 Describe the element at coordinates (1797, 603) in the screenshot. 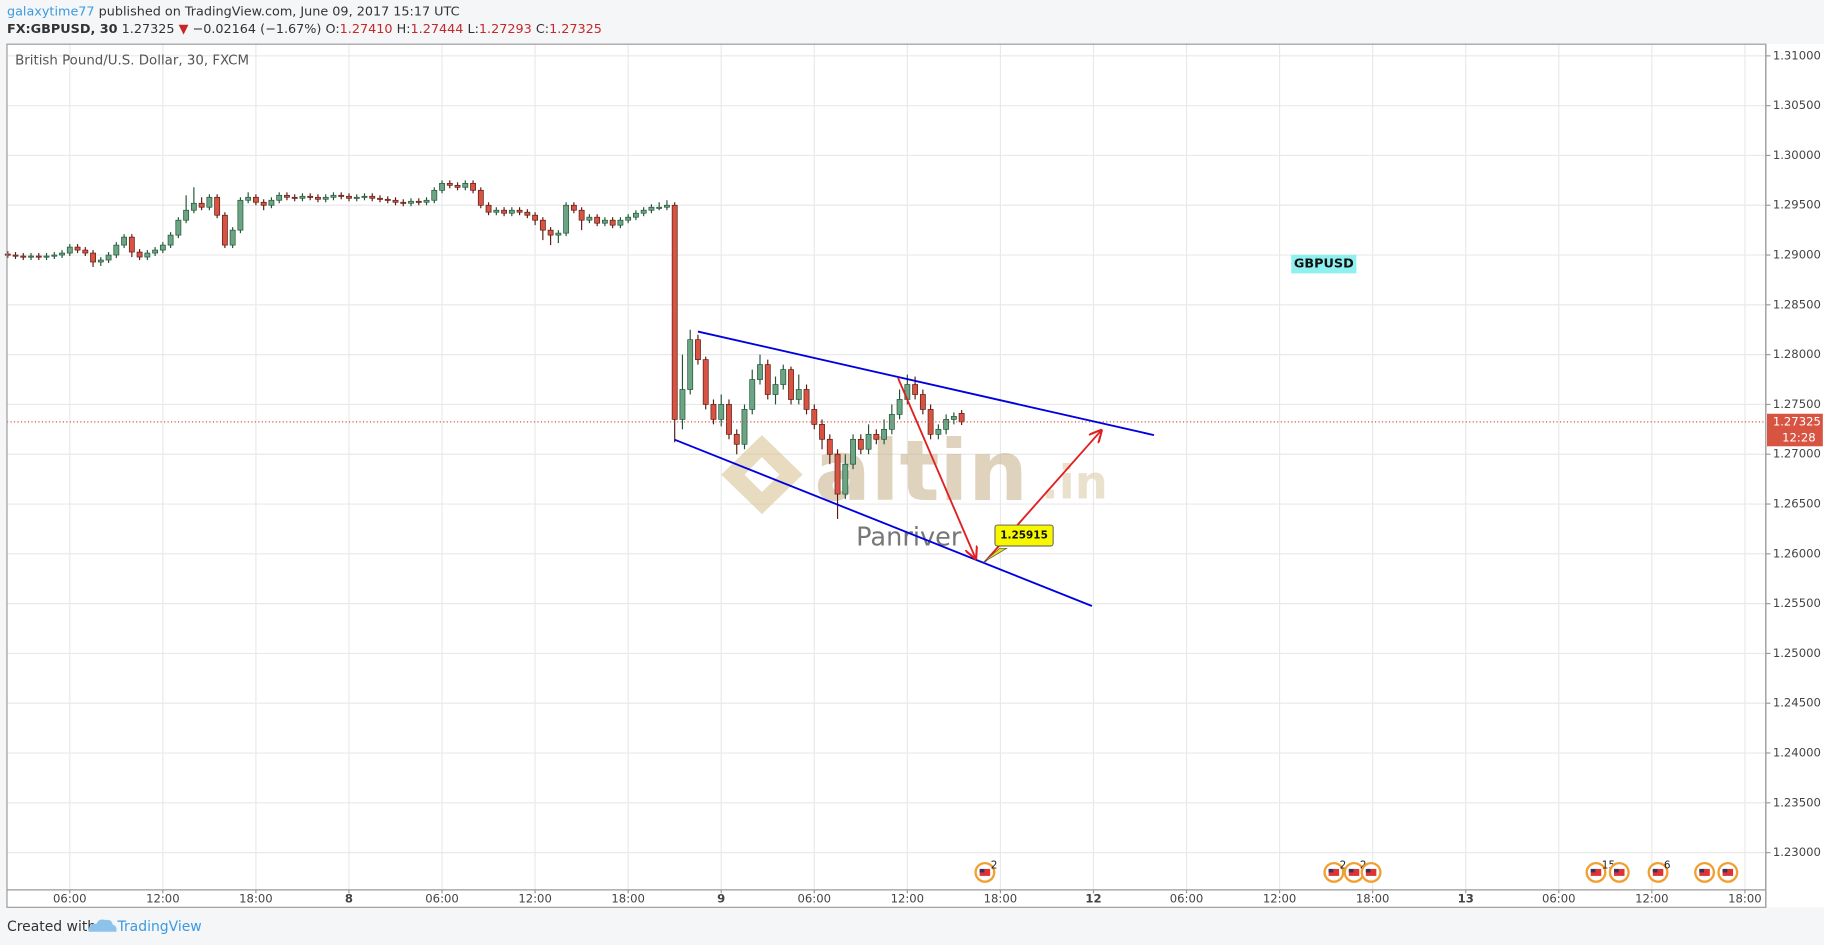

I see `y-tick-label: 1.25500` at that location.